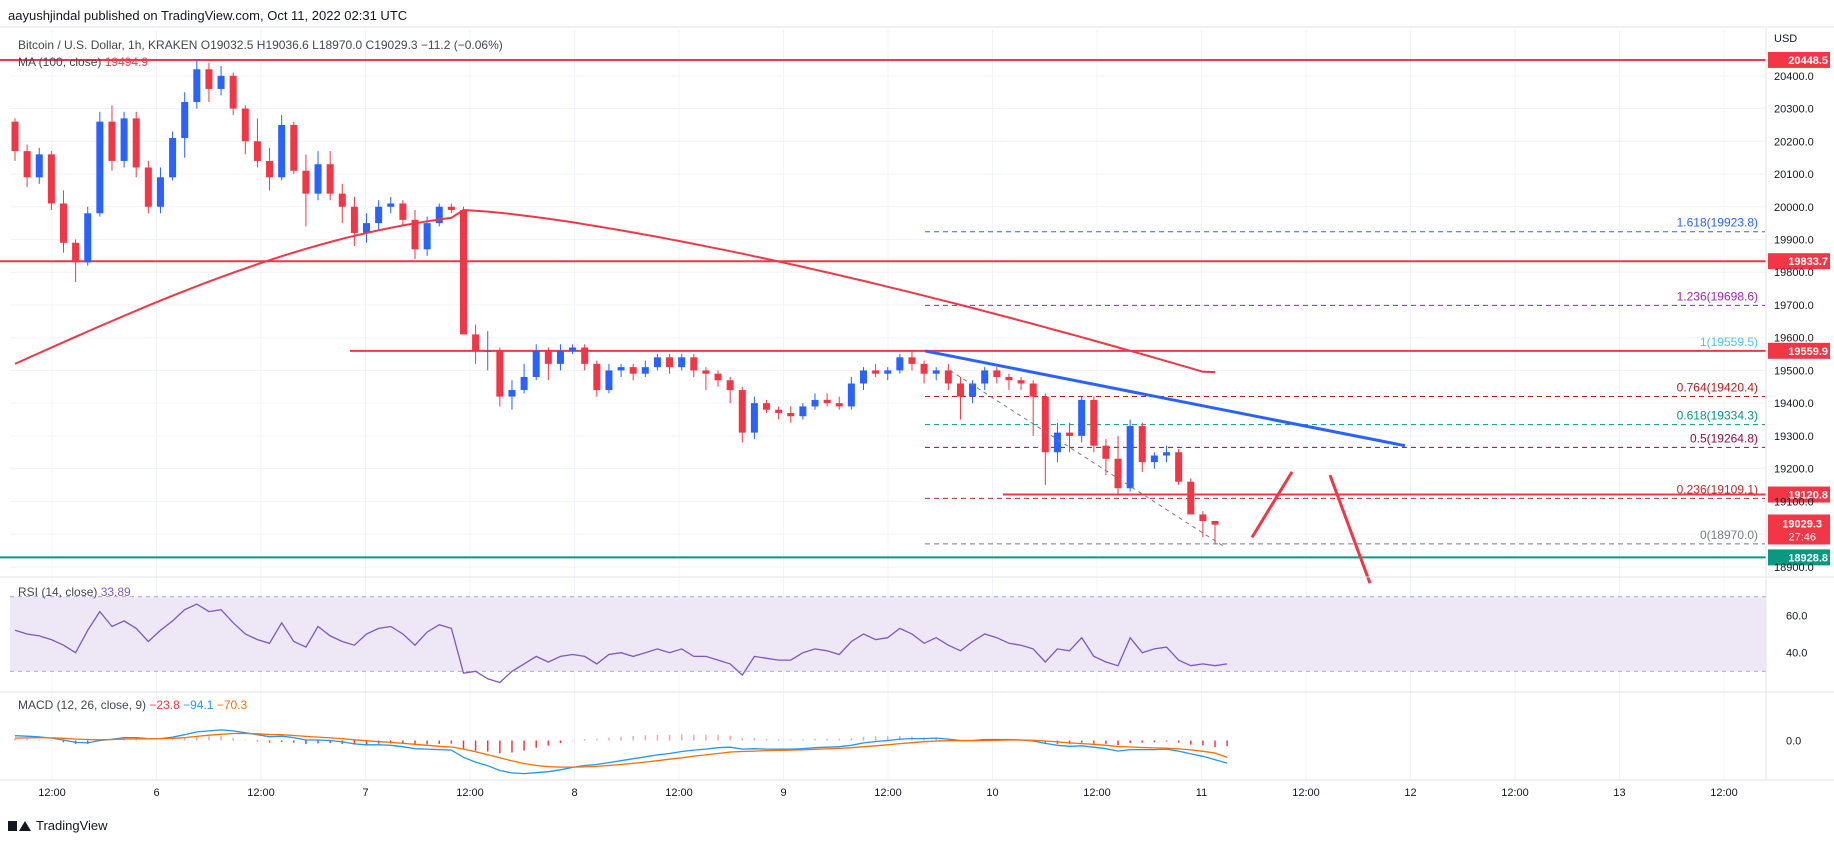 Image resolution: width=1834 pixels, height=845 pixels. What do you see at coordinates (1729, 342) in the screenshot?
I see `fib-level-label: 1(19559.5)` at bounding box center [1729, 342].